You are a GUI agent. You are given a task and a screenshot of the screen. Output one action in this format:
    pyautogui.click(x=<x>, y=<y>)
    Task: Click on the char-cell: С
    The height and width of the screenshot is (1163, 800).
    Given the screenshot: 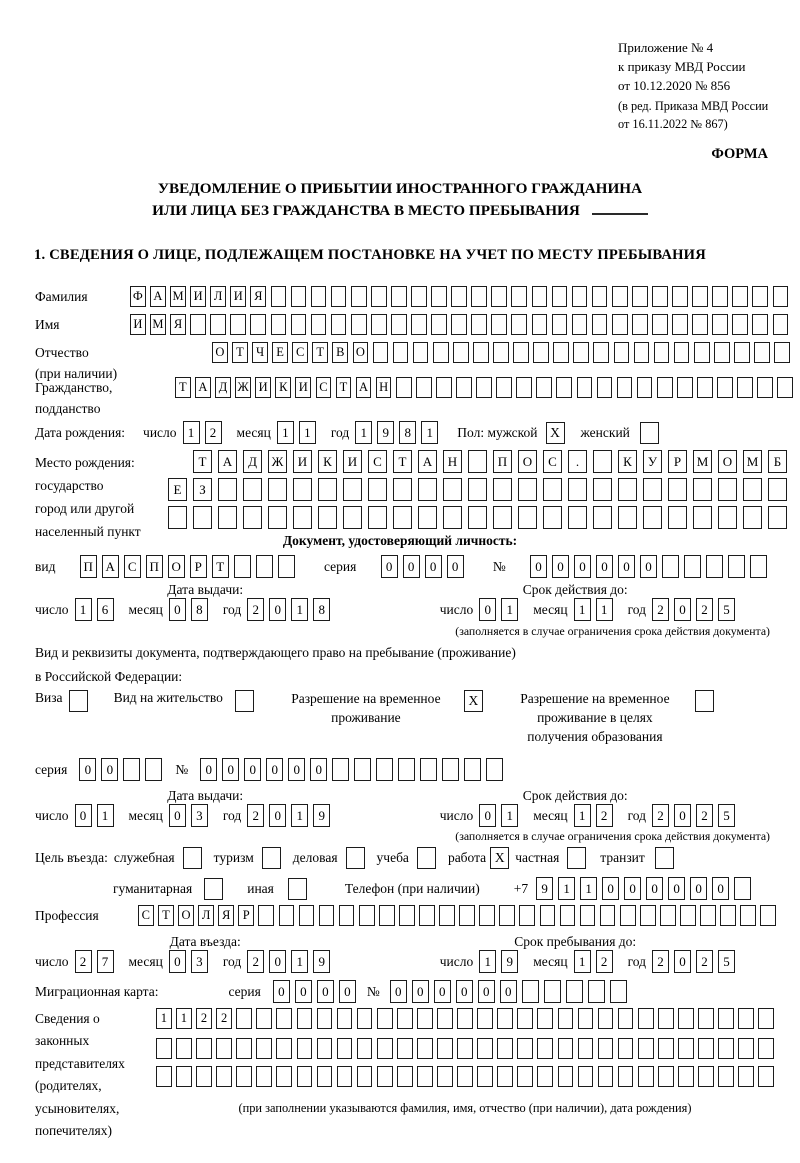 What is the action you would take?
    pyautogui.click(x=300, y=352)
    